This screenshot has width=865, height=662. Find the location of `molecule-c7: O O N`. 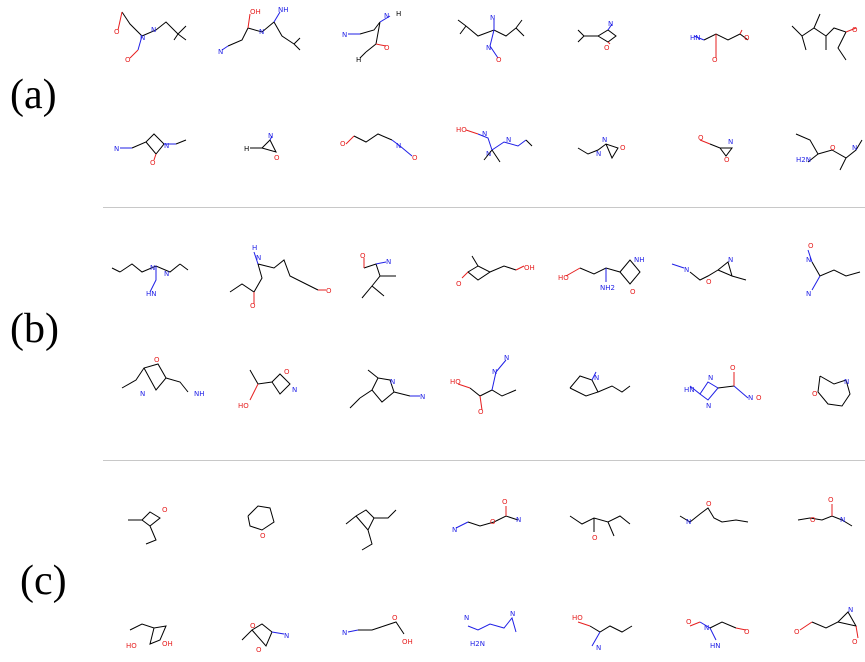

molecule-c7: O O N is located at coordinates (825, 511).